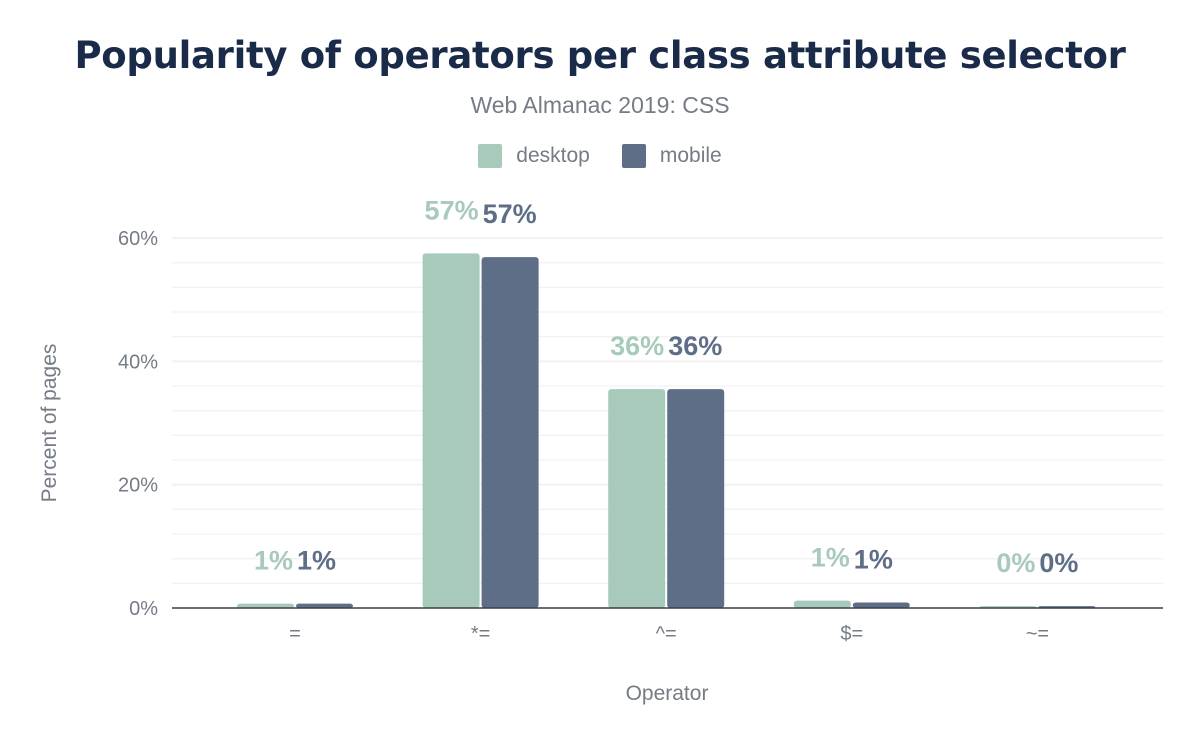  Describe the element at coordinates (1058, 563) in the screenshot. I see `data-label-mobile: 0%` at that location.